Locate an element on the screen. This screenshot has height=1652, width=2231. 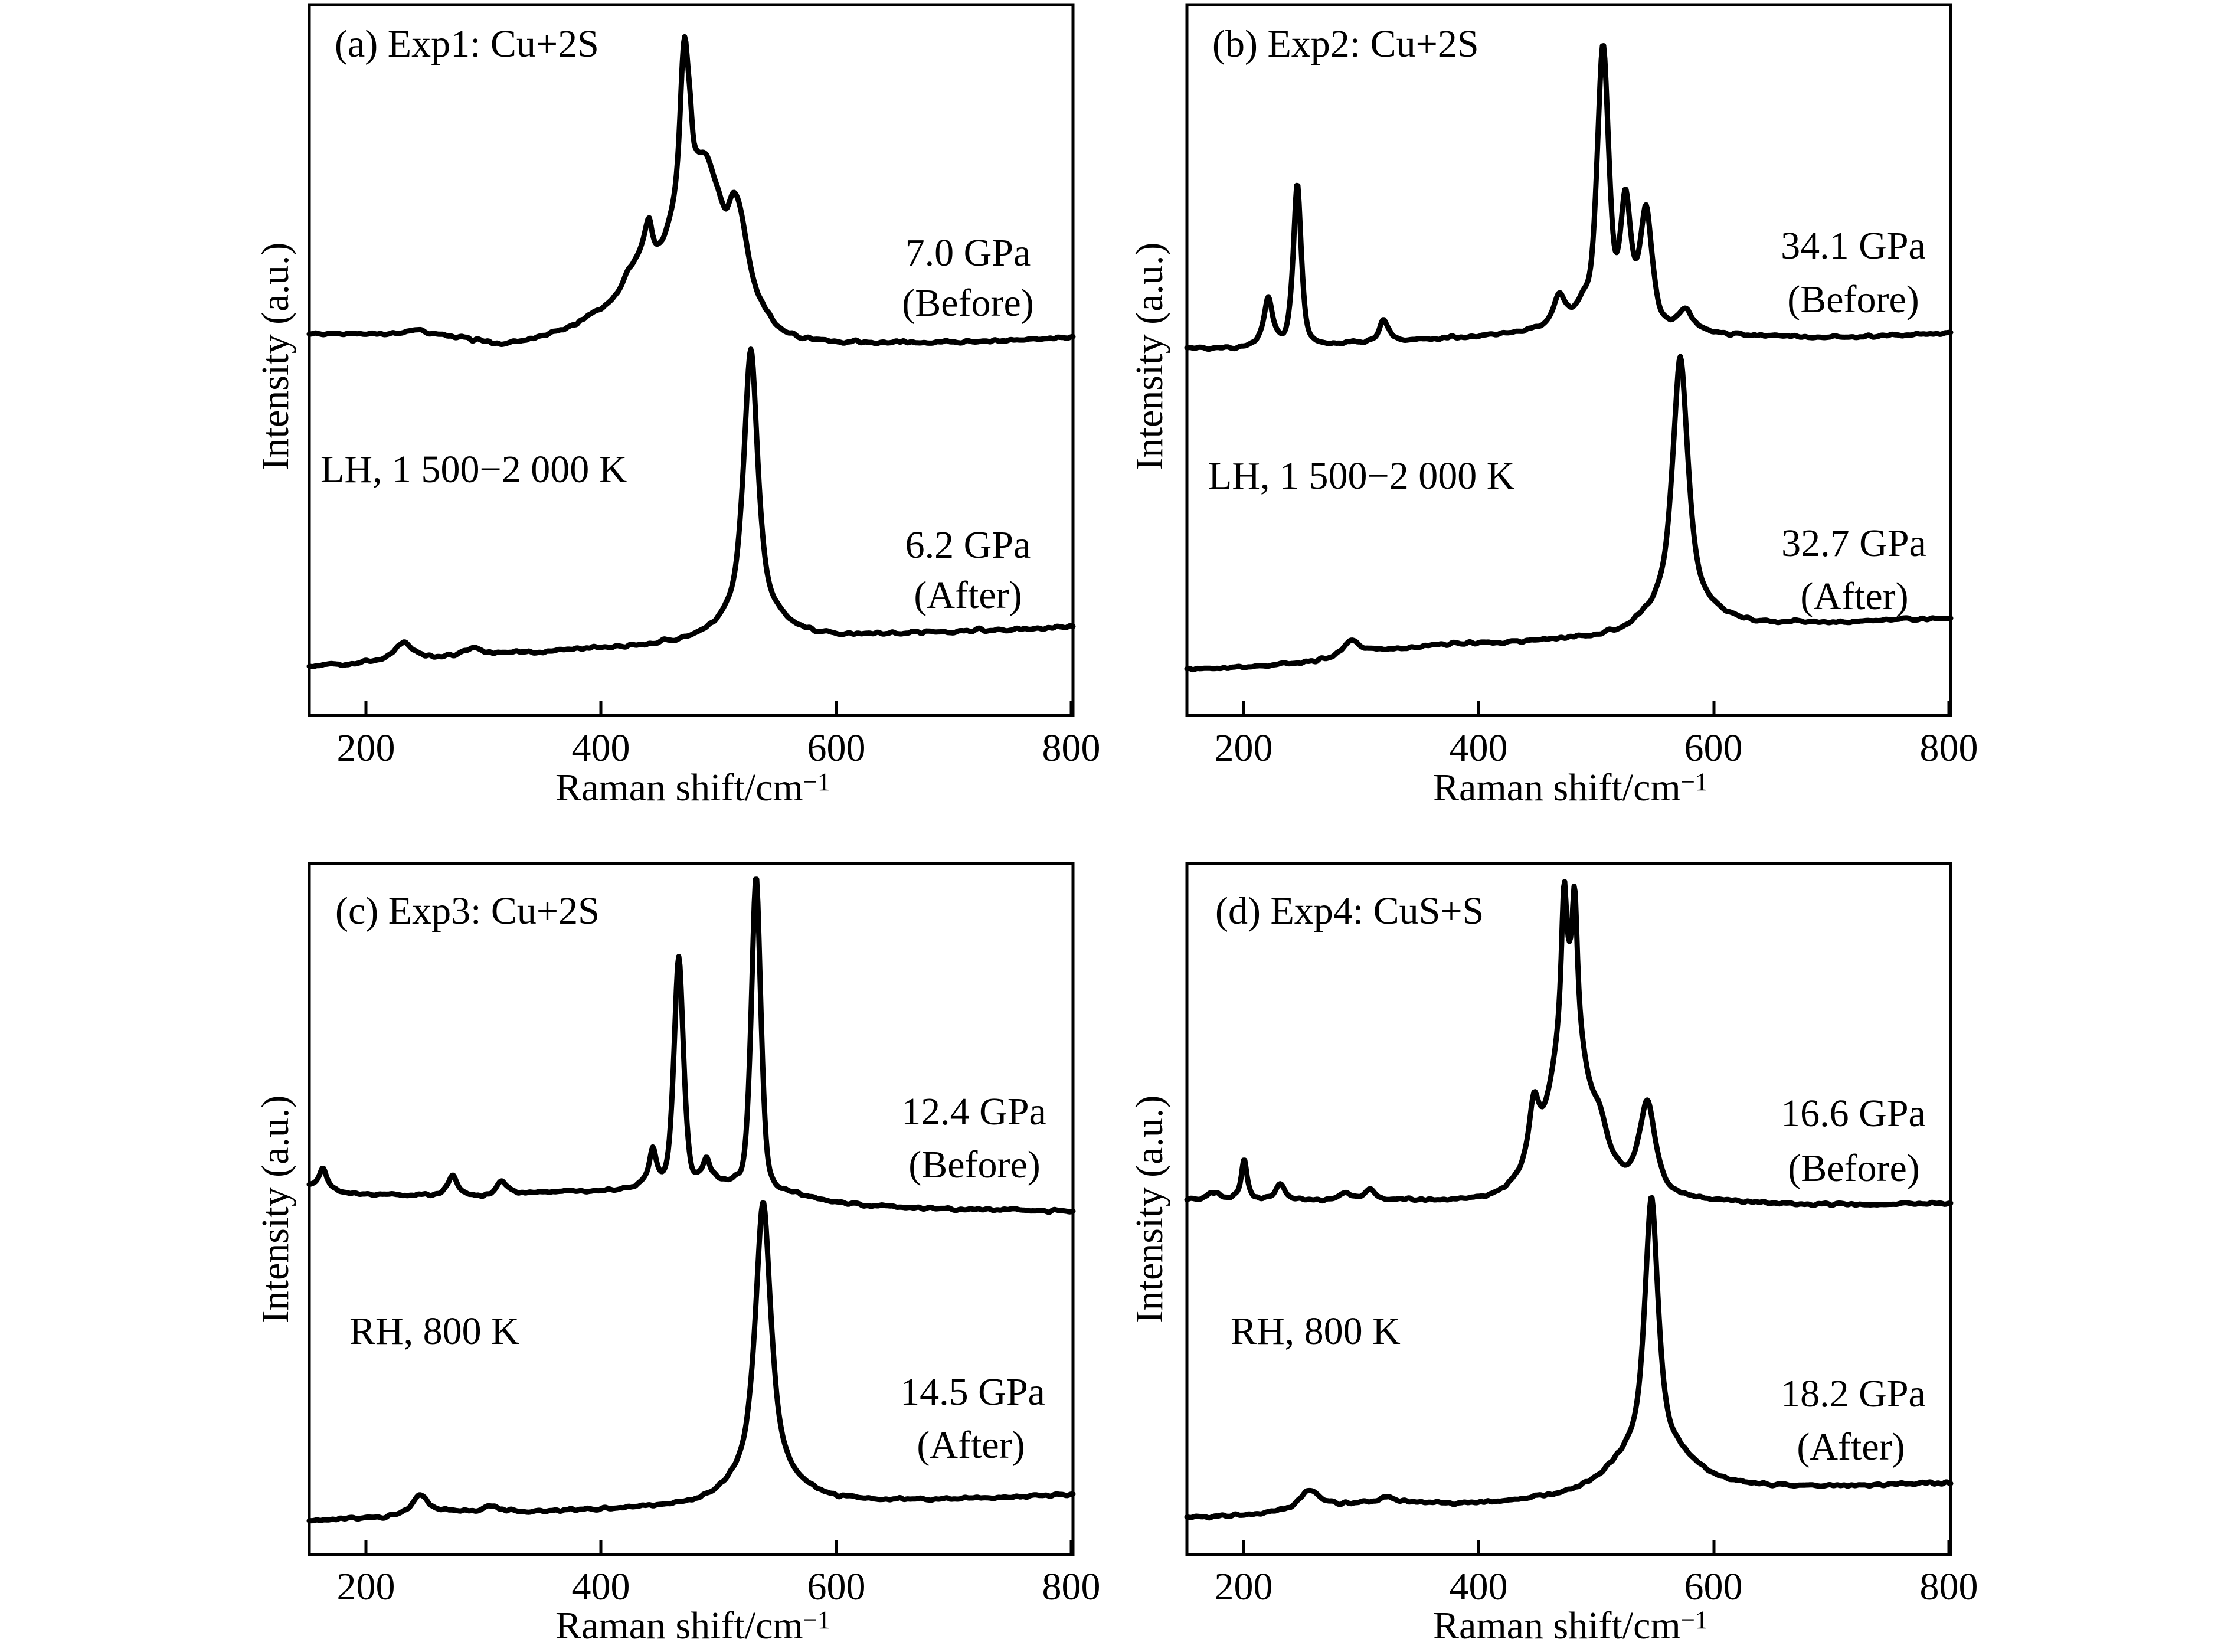
svg-text: 32.7 GPa is located at coordinates (1853, 543).